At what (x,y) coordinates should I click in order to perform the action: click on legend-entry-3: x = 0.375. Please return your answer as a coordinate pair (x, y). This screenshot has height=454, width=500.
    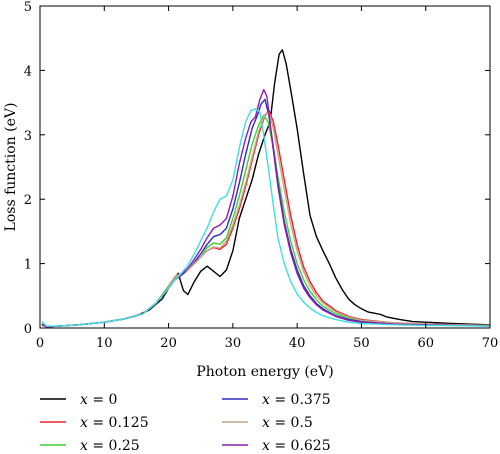
    Looking at the image, I should click on (296, 400).